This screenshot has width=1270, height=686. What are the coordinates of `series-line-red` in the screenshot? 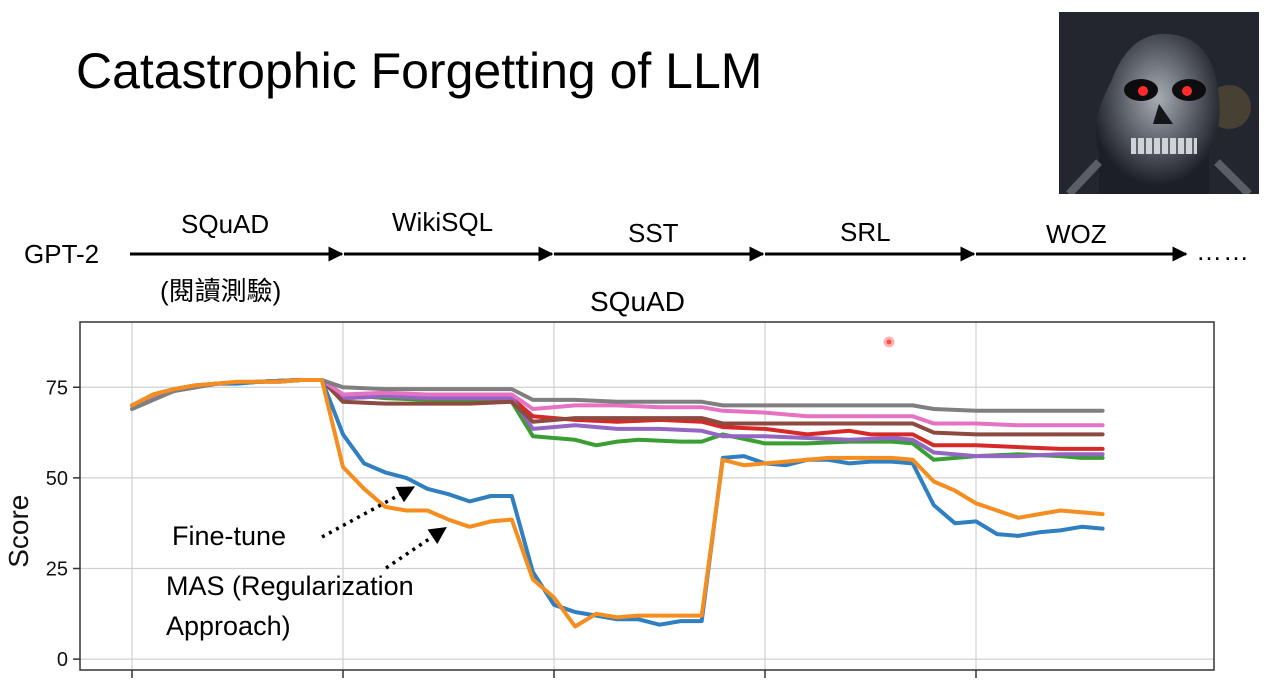 It's located at (617, 414).